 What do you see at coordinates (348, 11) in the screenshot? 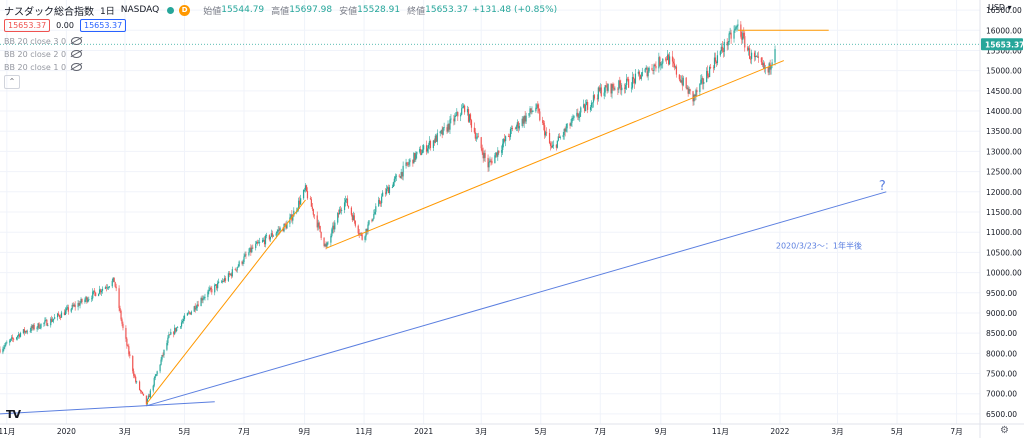
I see `low-label: 安値` at bounding box center [348, 11].